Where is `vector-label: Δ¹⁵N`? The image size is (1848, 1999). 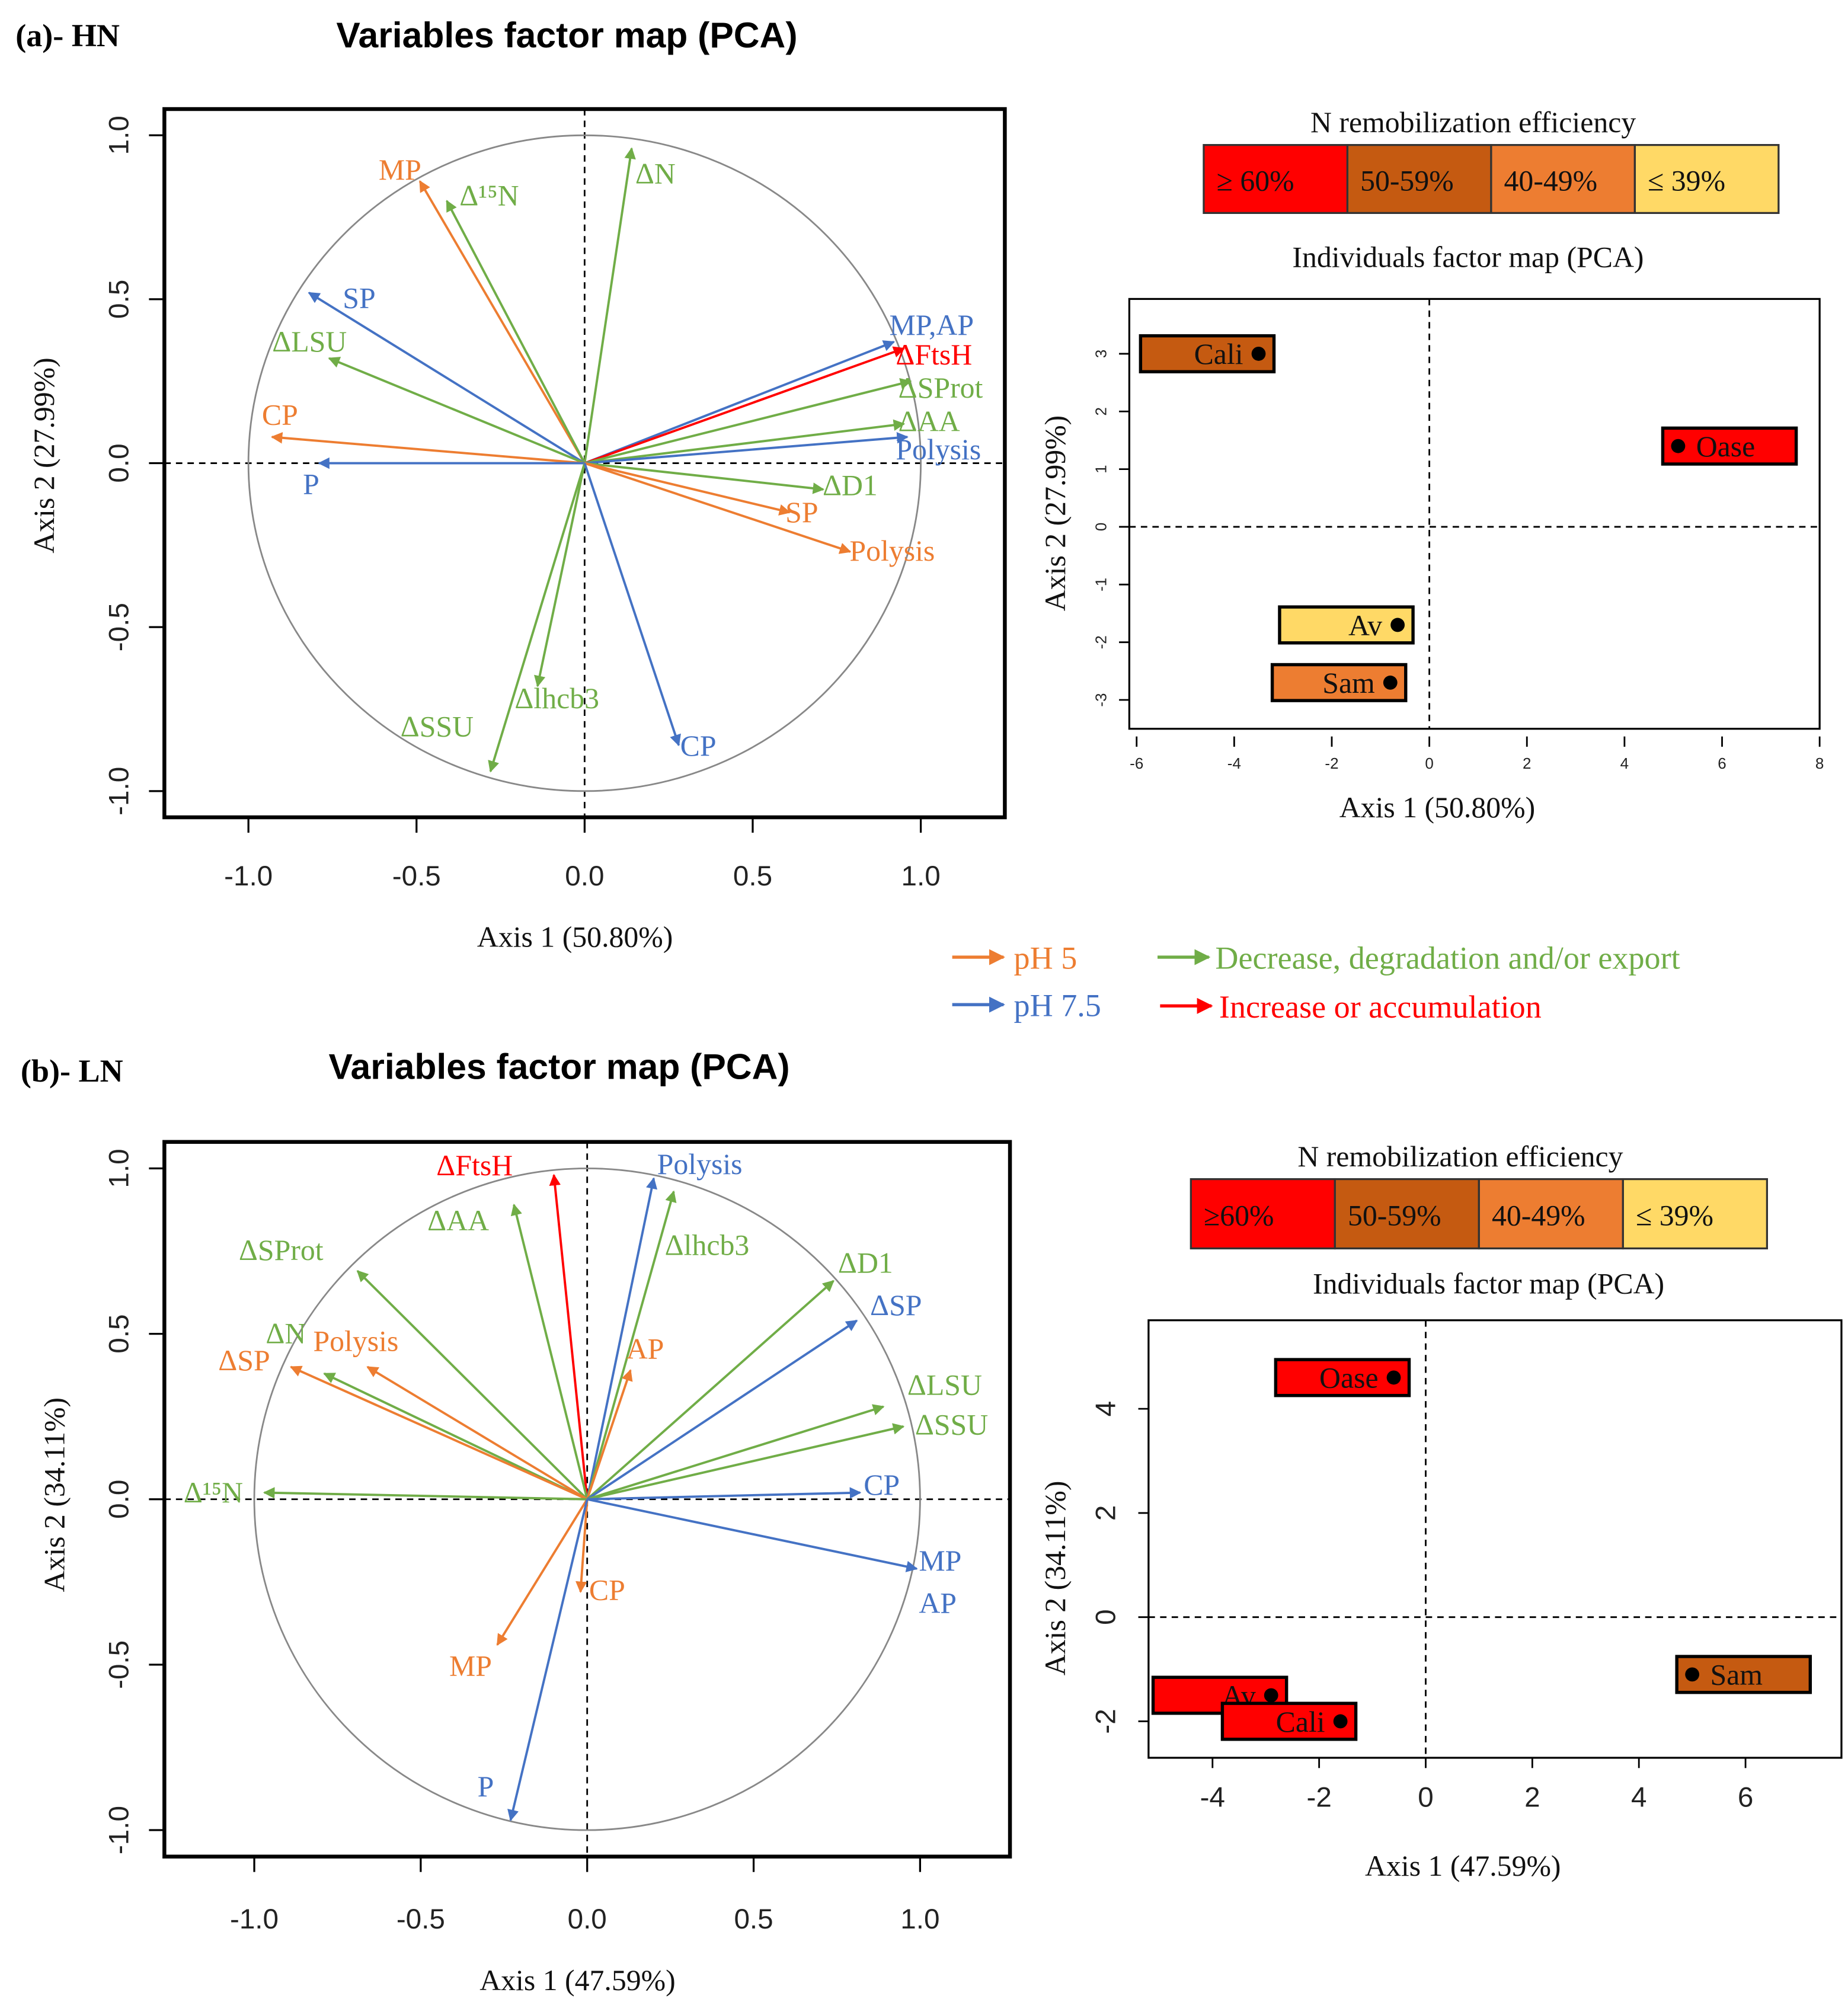
vector-label: Δ¹⁵N is located at coordinates (213, 1492).